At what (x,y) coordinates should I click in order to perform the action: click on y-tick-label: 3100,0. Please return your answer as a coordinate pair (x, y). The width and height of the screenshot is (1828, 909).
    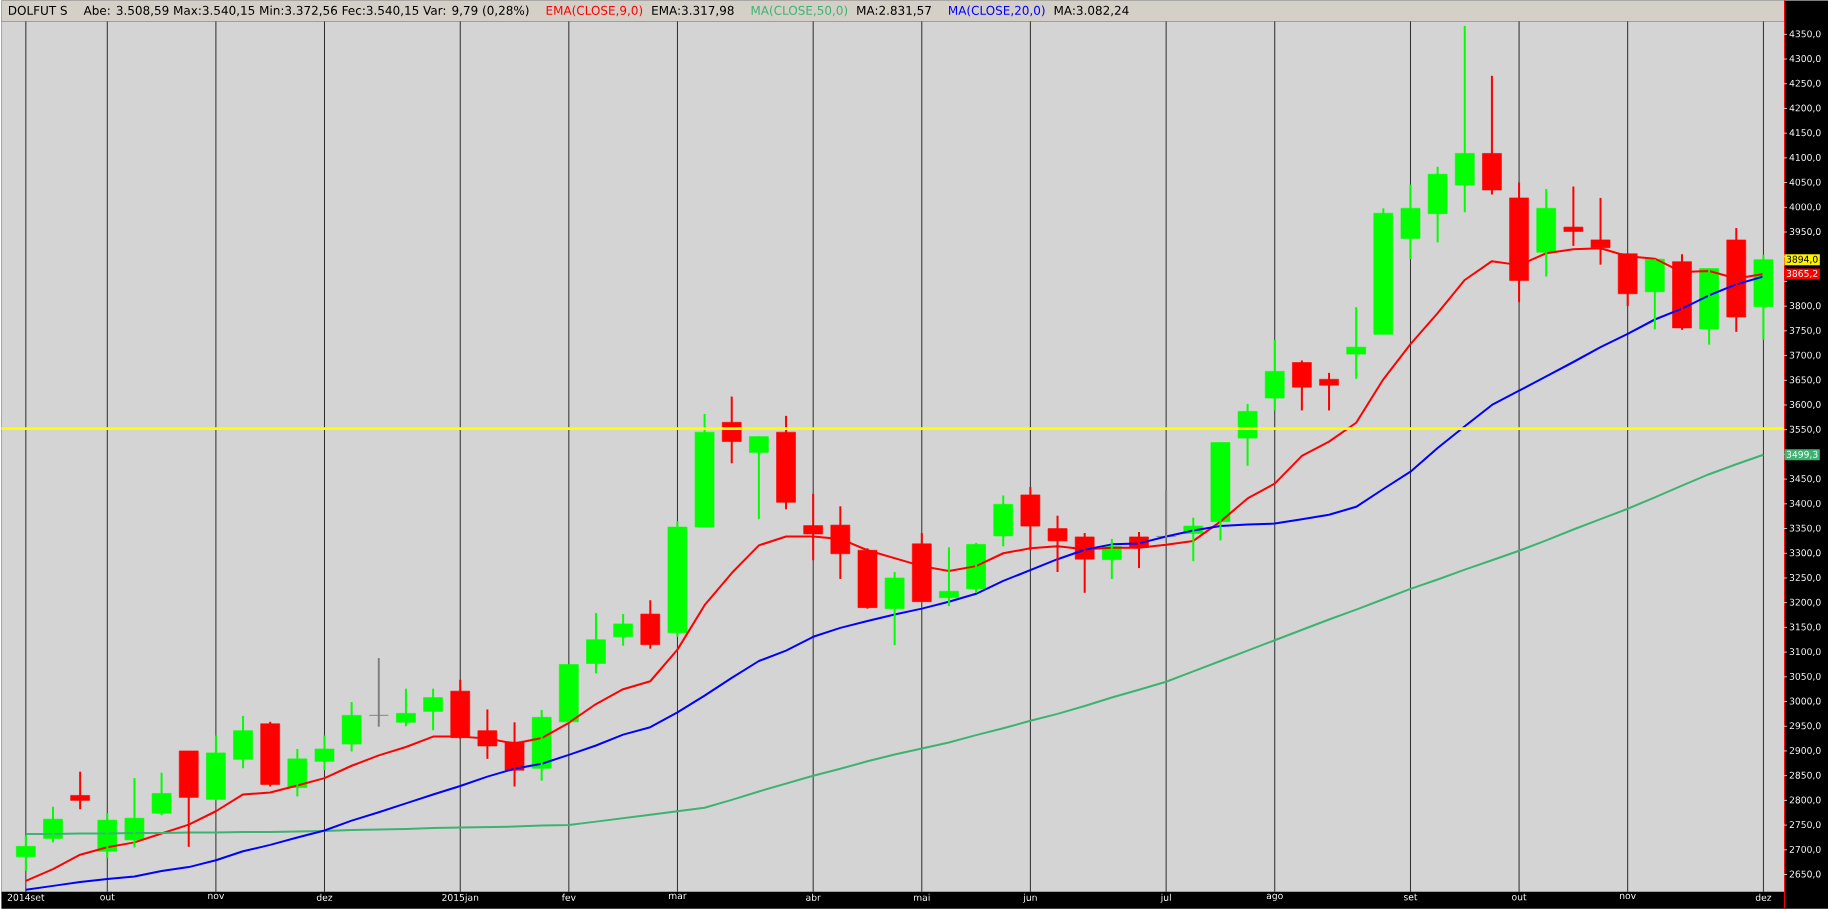
    Looking at the image, I should click on (1805, 652).